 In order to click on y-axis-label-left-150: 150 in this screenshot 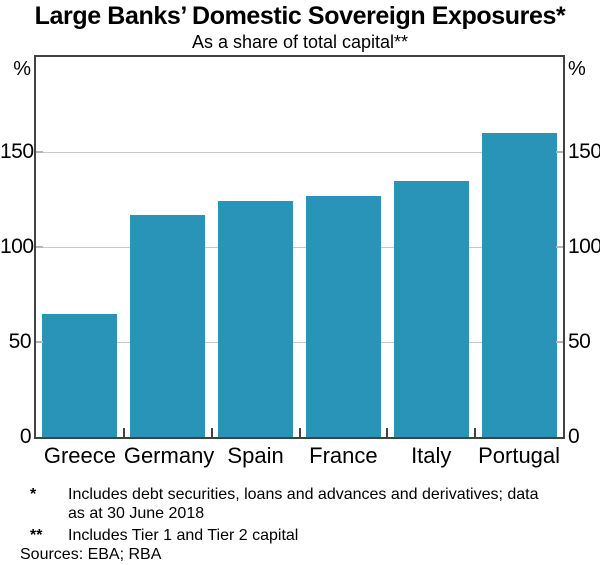, I will do `click(17, 151)`.